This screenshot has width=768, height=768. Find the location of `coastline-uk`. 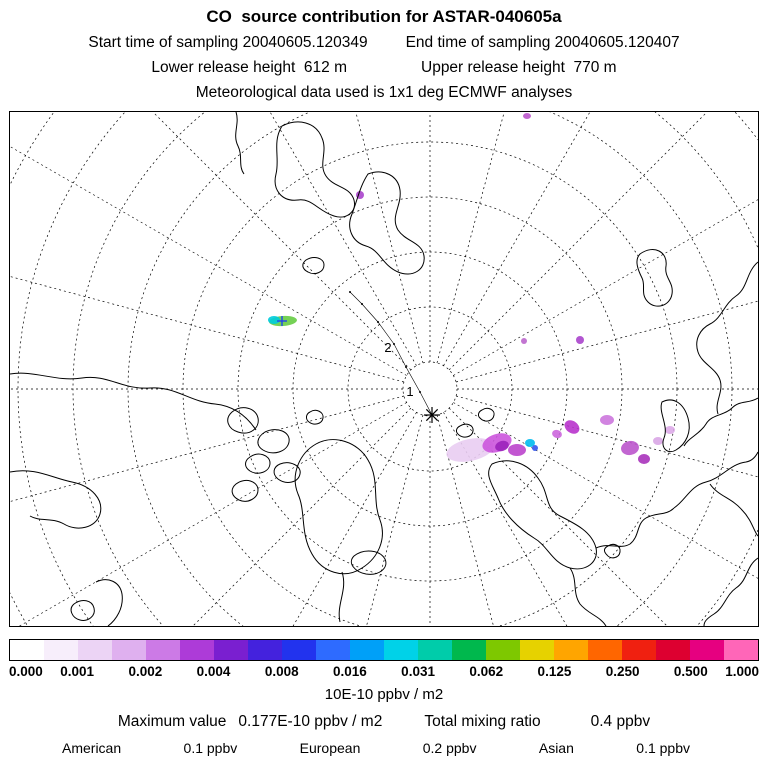

coastline-uk is located at coordinates (109, 602).